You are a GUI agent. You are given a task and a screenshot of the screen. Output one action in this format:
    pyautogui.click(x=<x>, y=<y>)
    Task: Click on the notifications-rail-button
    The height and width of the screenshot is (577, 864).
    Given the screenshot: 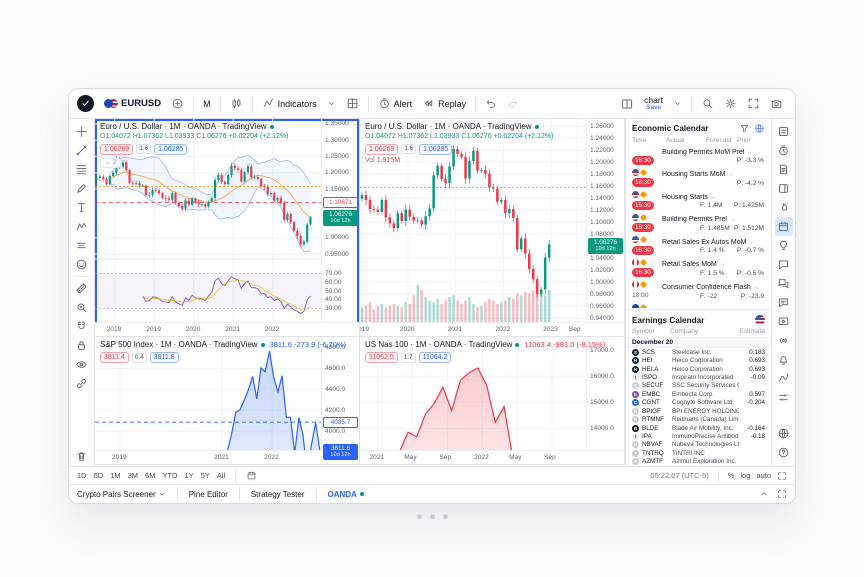 What is the action you would take?
    pyautogui.click(x=784, y=359)
    